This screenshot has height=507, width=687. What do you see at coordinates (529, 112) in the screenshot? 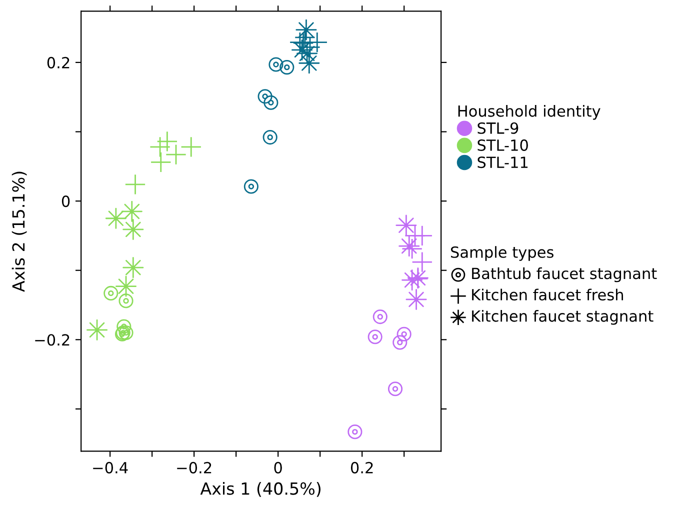
I see `legend-title: Household identity` at bounding box center [529, 112].